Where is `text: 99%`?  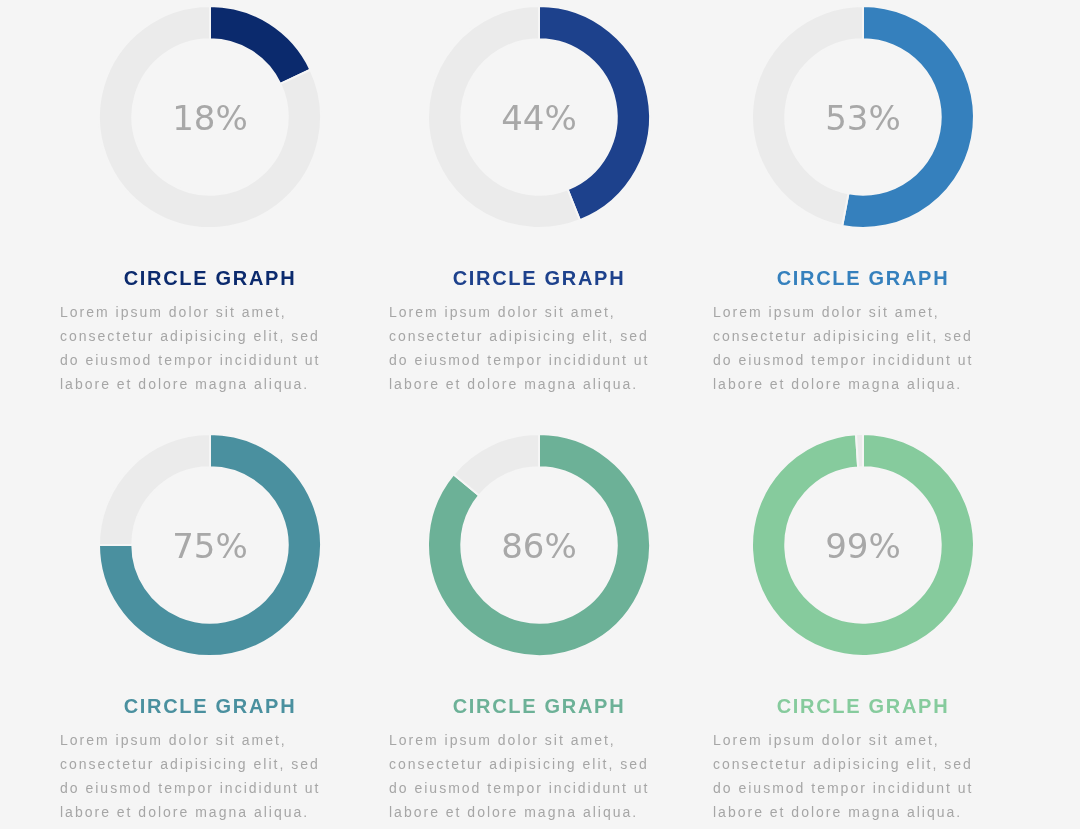 text: 99% is located at coordinates (863, 545).